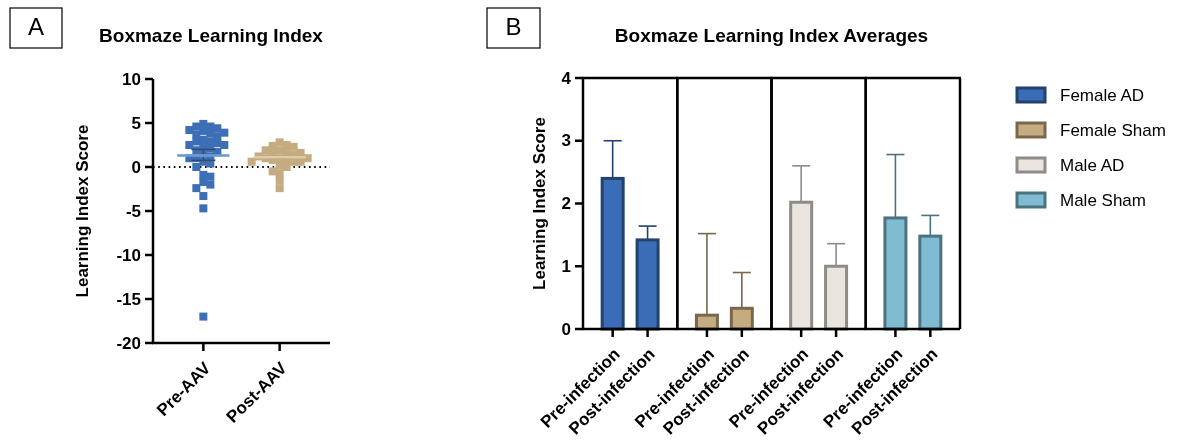  Describe the element at coordinates (128, 255) in the screenshot. I see `y-tick-label: -10` at that location.